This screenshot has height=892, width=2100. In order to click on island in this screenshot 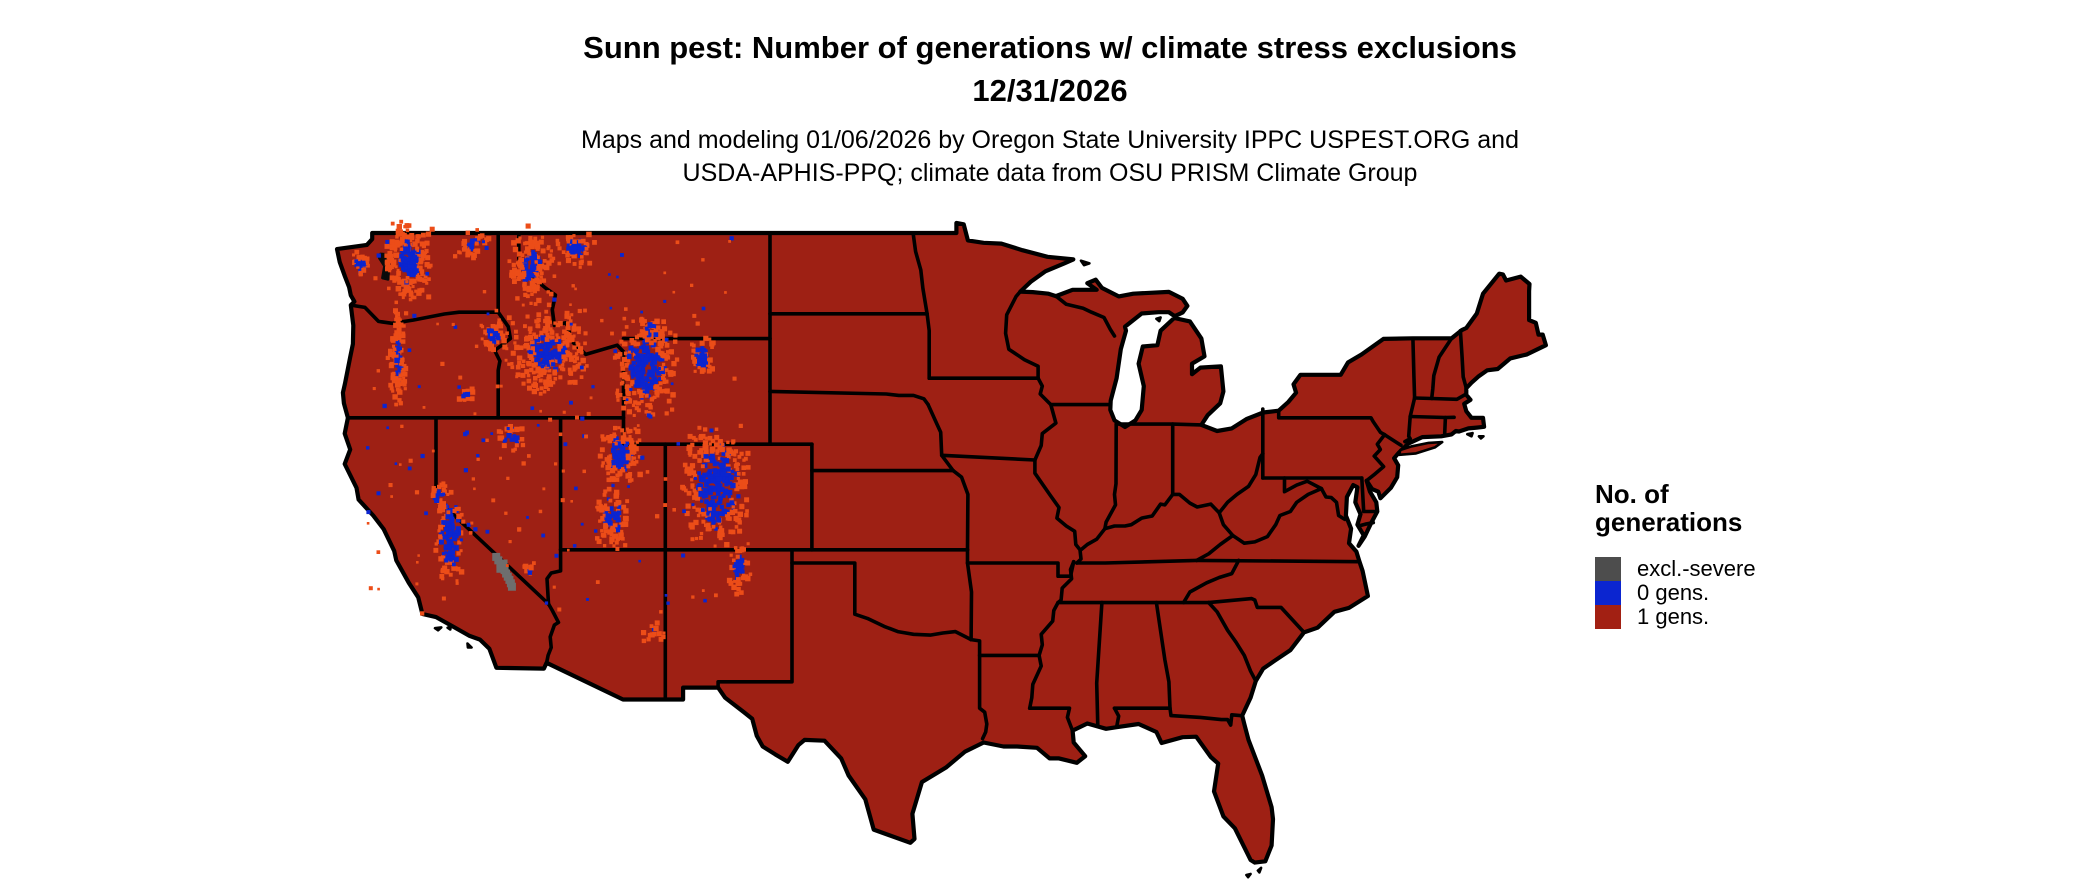, I will do `click(1085, 263)`.